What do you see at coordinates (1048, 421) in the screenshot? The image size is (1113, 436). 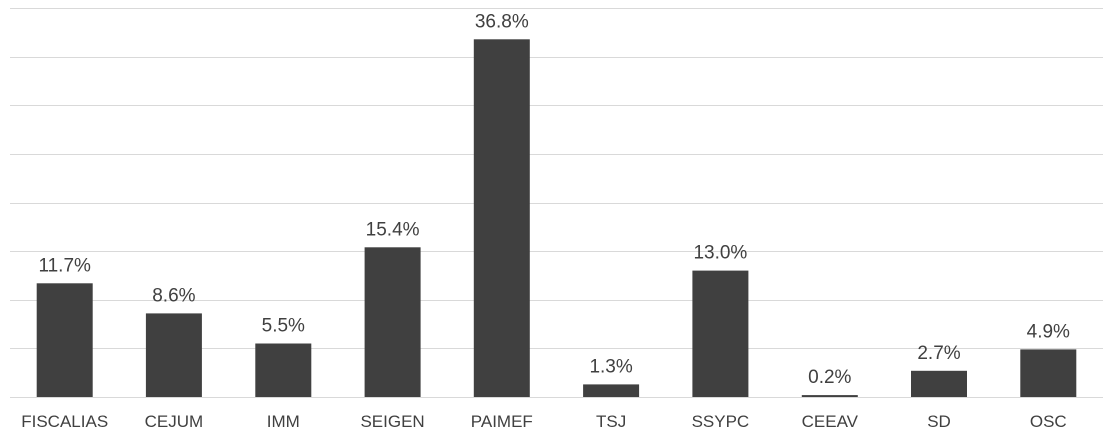 I see `x-tick-label-osc: OSC` at bounding box center [1048, 421].